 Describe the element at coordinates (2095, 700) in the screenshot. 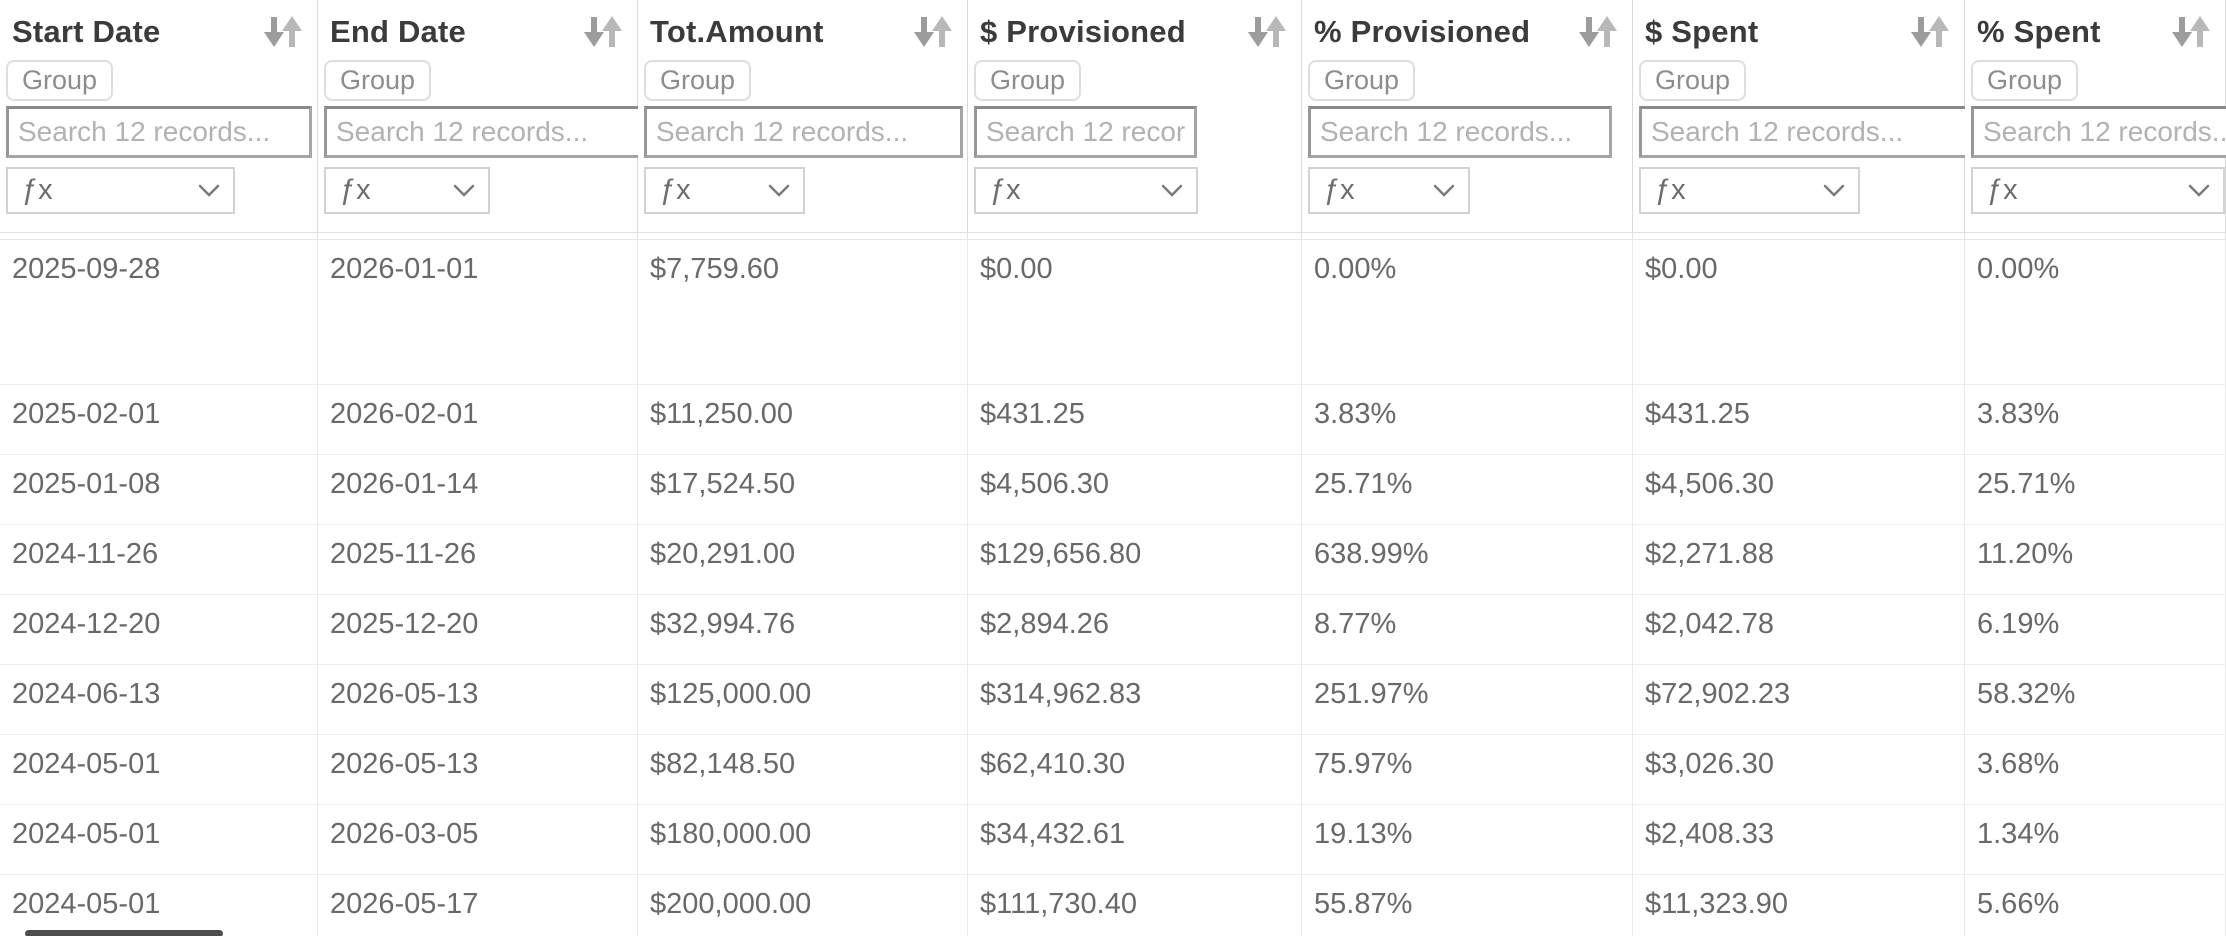

I see `table-cell: 58.32%` at that location.